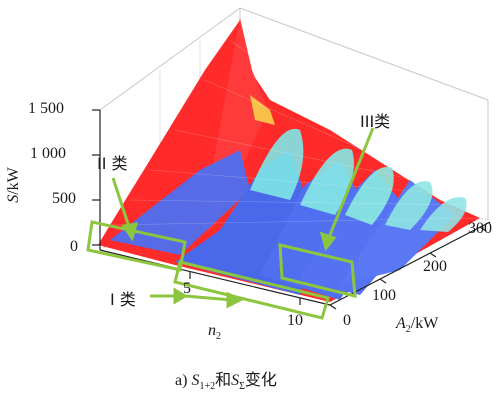  Describe the element at coordinates (480, 228) in the screenshot. I see `y-tick-300: 300` at that location.